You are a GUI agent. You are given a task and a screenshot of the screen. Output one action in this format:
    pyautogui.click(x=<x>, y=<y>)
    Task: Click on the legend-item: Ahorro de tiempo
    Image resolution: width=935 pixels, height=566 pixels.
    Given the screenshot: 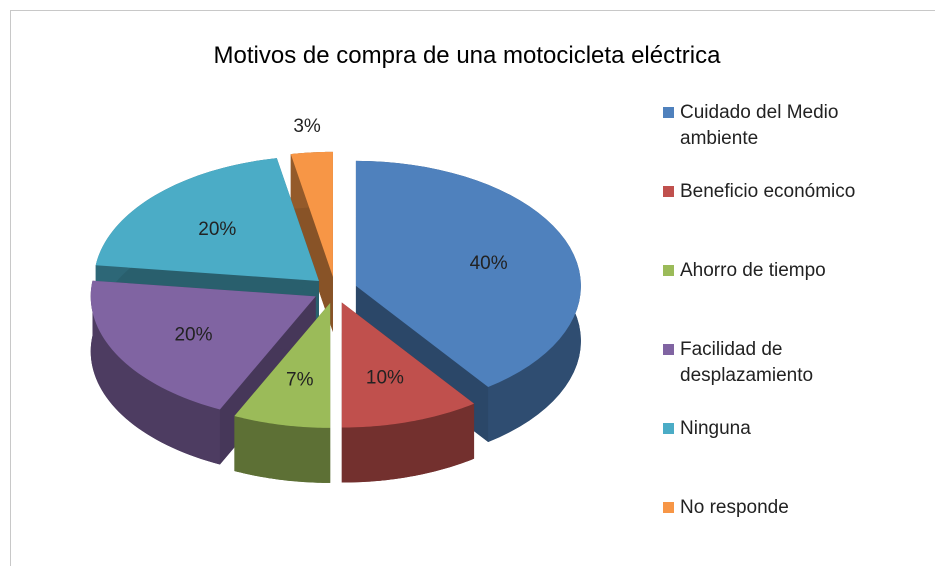 What is the action you would take?
    pyautogui.click(x=796, y=271)
    